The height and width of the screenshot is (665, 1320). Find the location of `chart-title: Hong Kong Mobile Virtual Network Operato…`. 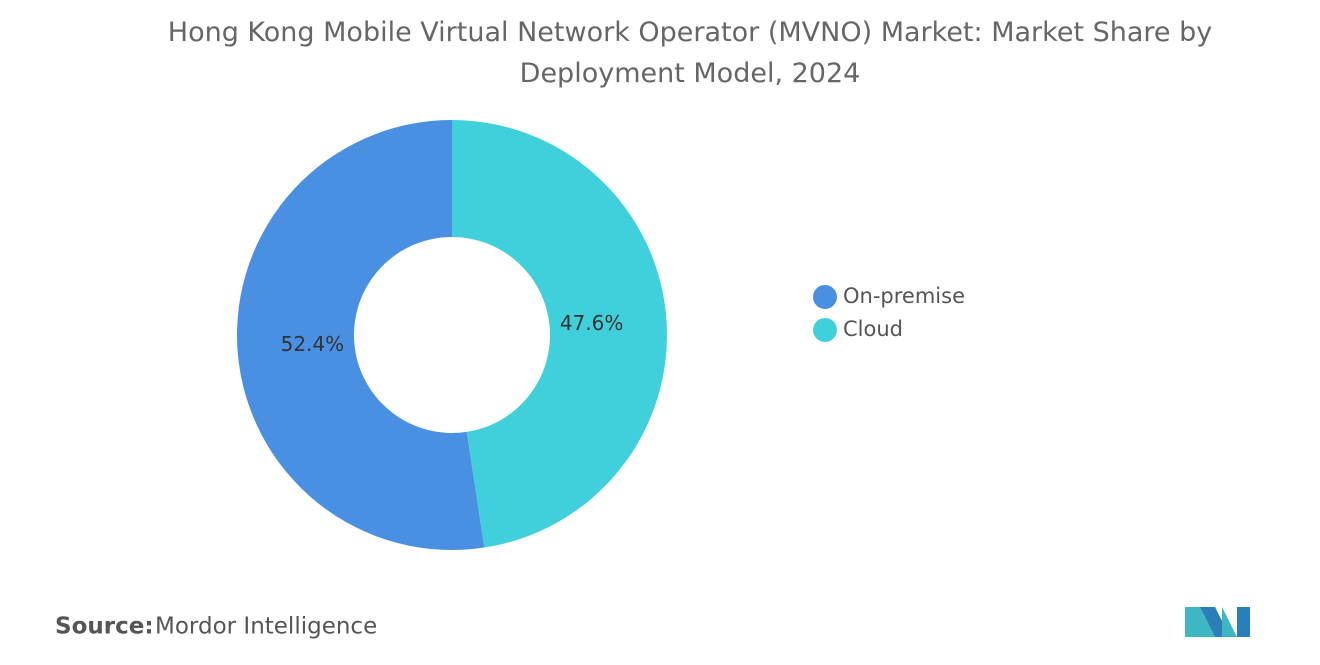

chart-title: Hong Kong Mobile Virtual Network Operato… is located at coordinates (690, 53).